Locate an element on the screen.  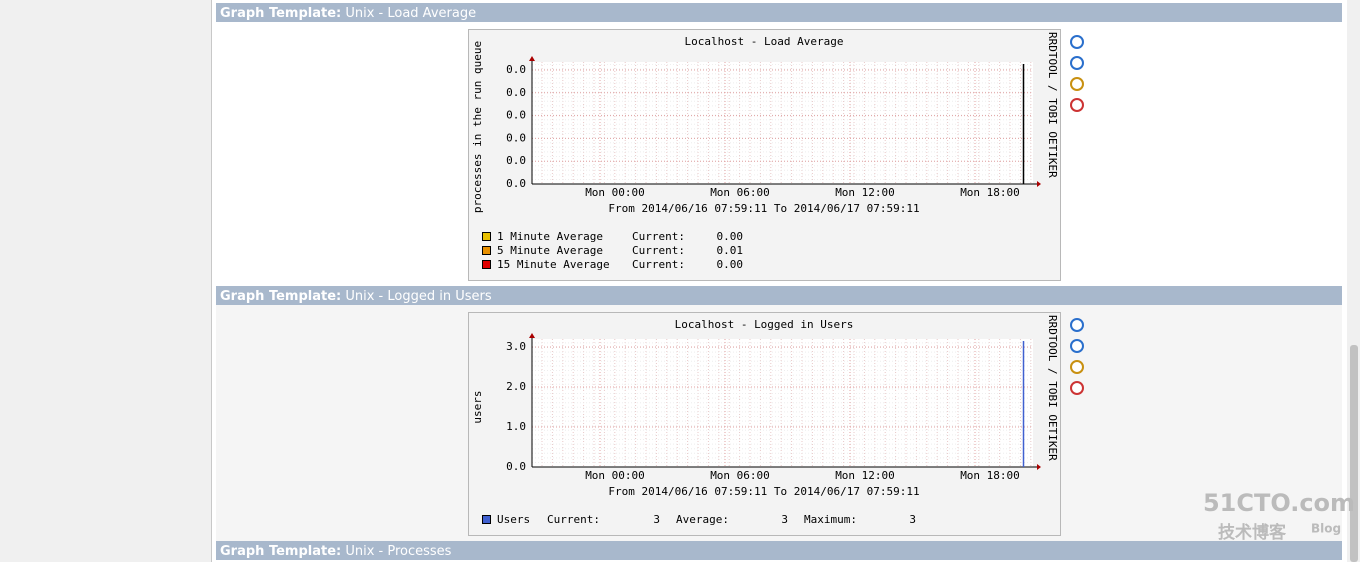
legend-text: 5 Minute Average is located at coordinates (550, 250).